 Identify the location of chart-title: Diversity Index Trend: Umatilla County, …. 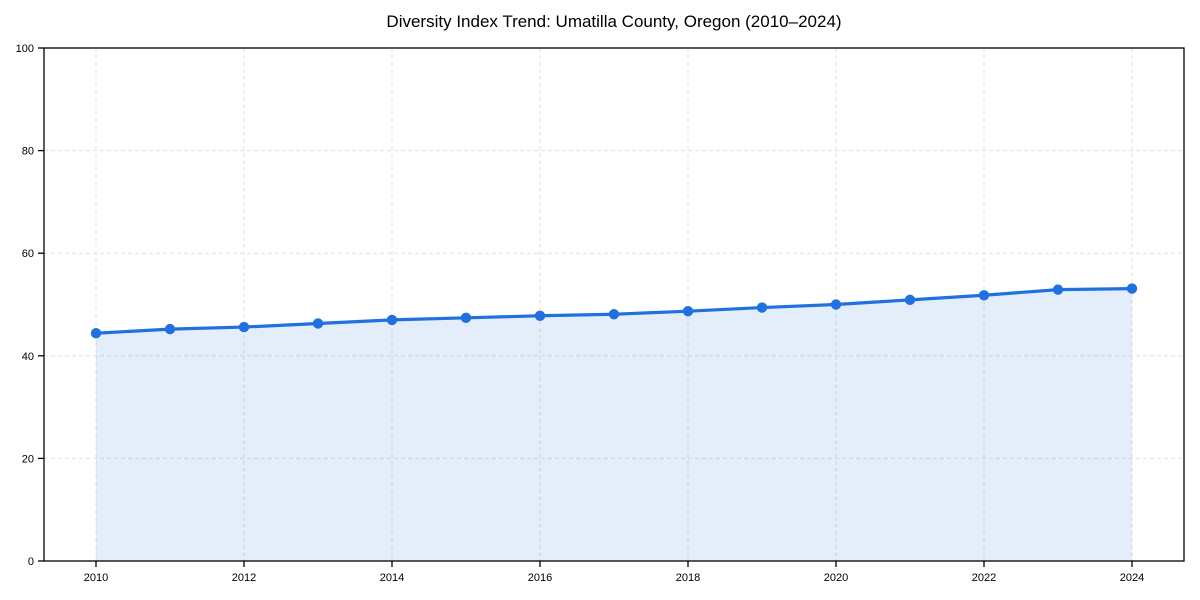
(614, 21).